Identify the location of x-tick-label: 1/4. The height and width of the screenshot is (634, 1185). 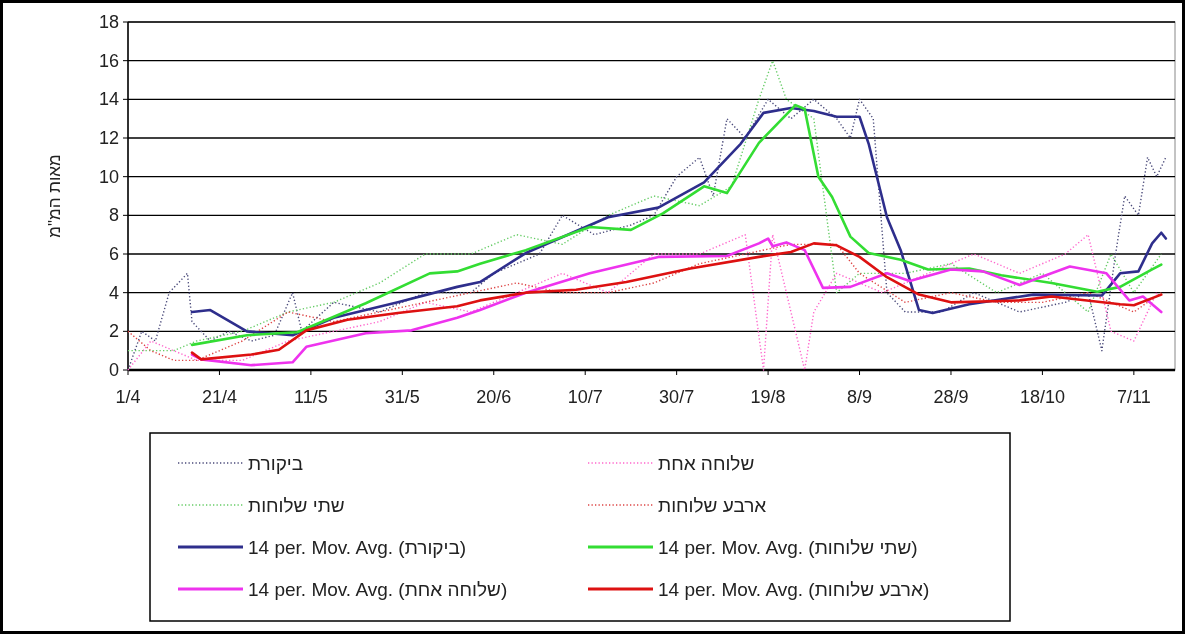
(128, 397).